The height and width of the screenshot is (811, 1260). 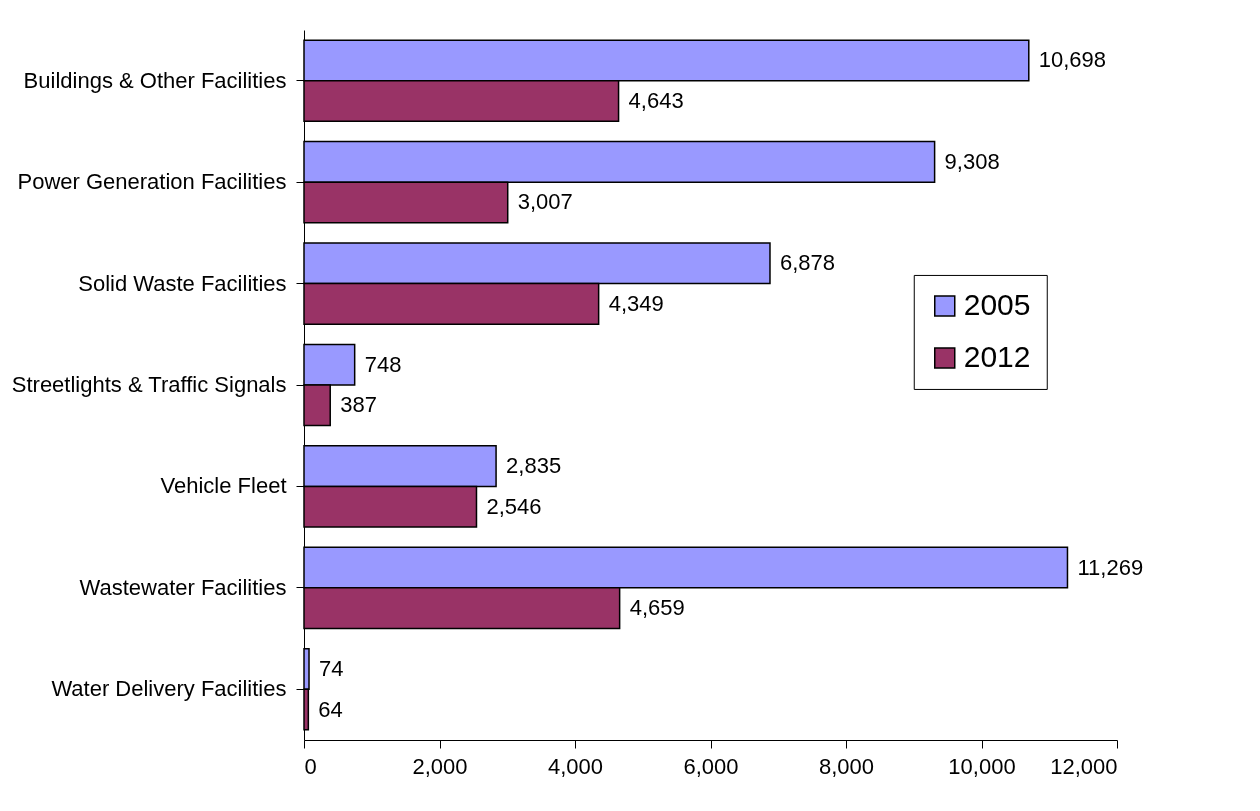 I want to click on y-tick-label: Wastewater Facilities, so click(x=183, y=587).